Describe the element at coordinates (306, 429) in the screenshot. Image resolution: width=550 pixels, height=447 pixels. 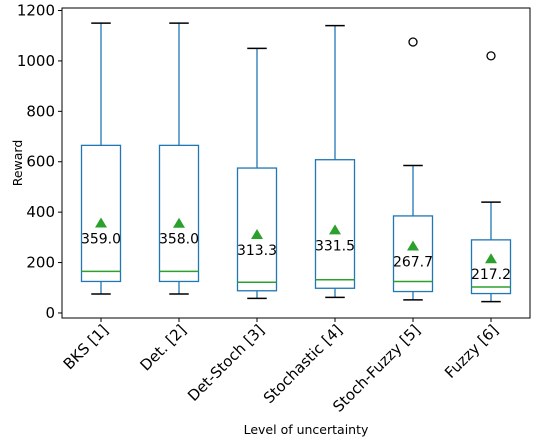
I see `x-axis-label: Level of uncertainty` at that location.